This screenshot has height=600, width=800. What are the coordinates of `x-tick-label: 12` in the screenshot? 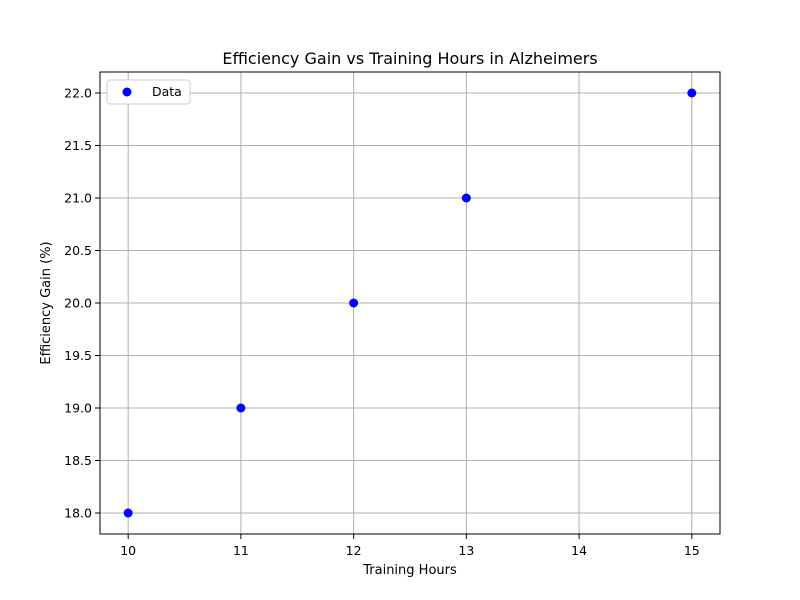 It's located at (354, 550).